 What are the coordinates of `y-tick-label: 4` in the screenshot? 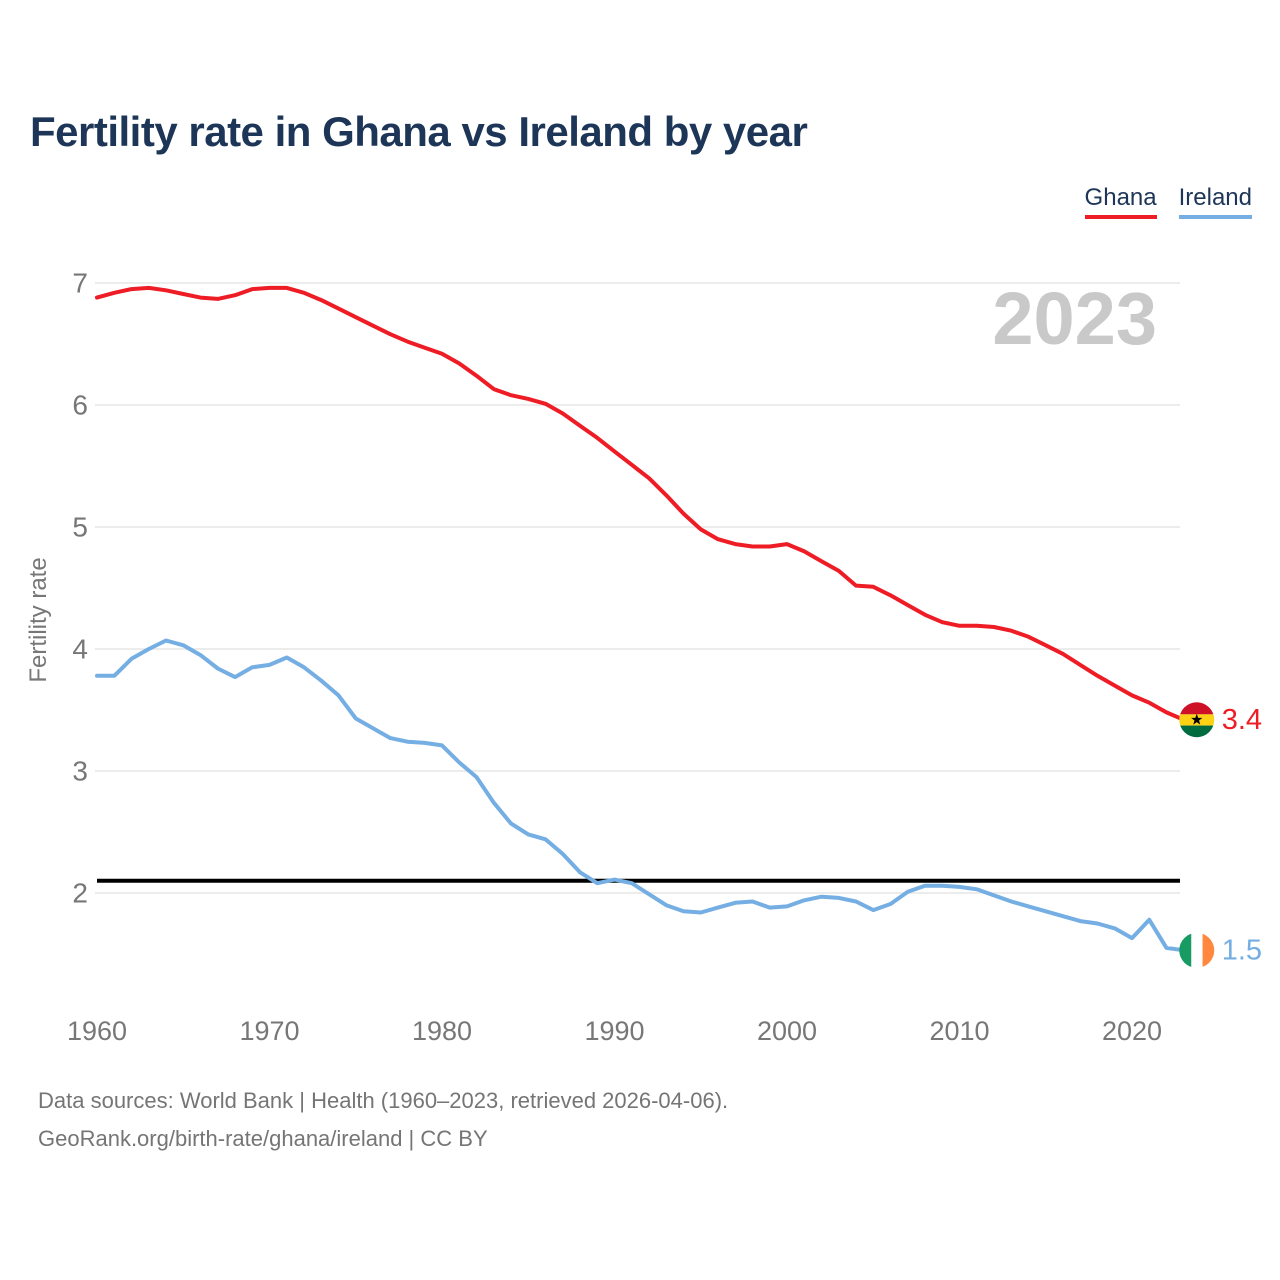 It's located at (80, 649).